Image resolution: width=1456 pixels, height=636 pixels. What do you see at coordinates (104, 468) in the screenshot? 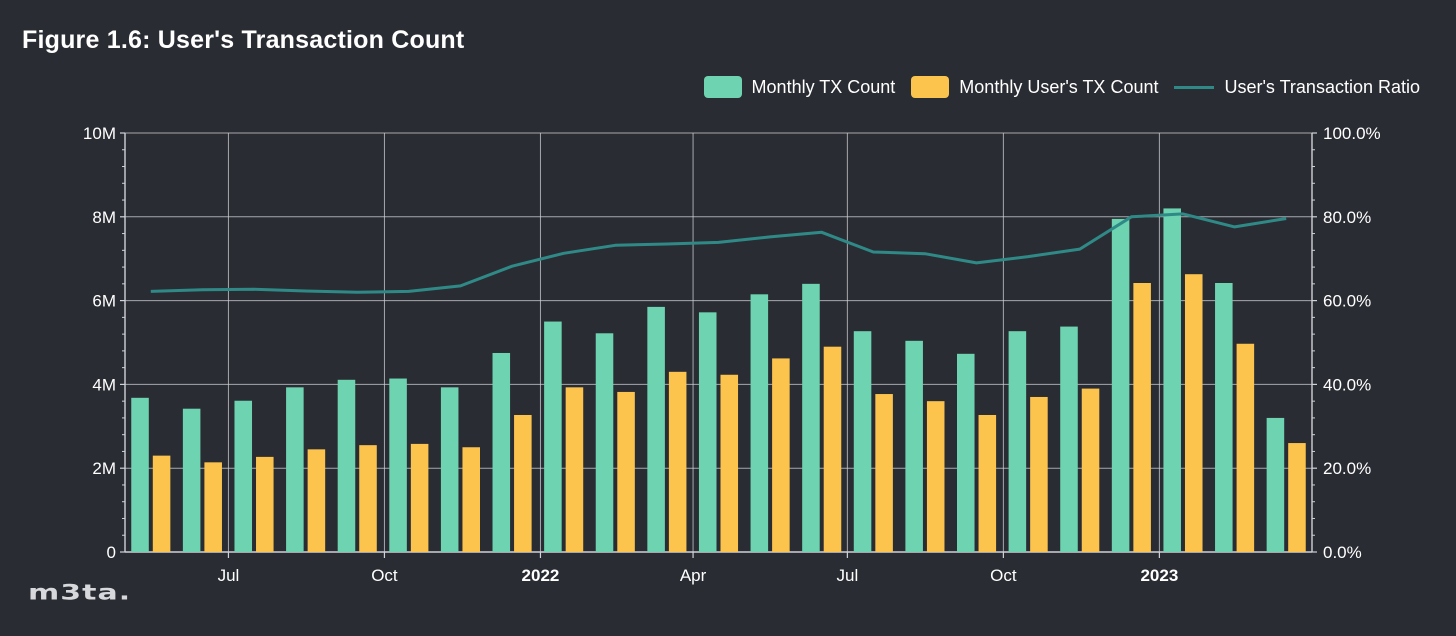
I see `y-left-tick-label: 2M` at bounding box center [104, 468].